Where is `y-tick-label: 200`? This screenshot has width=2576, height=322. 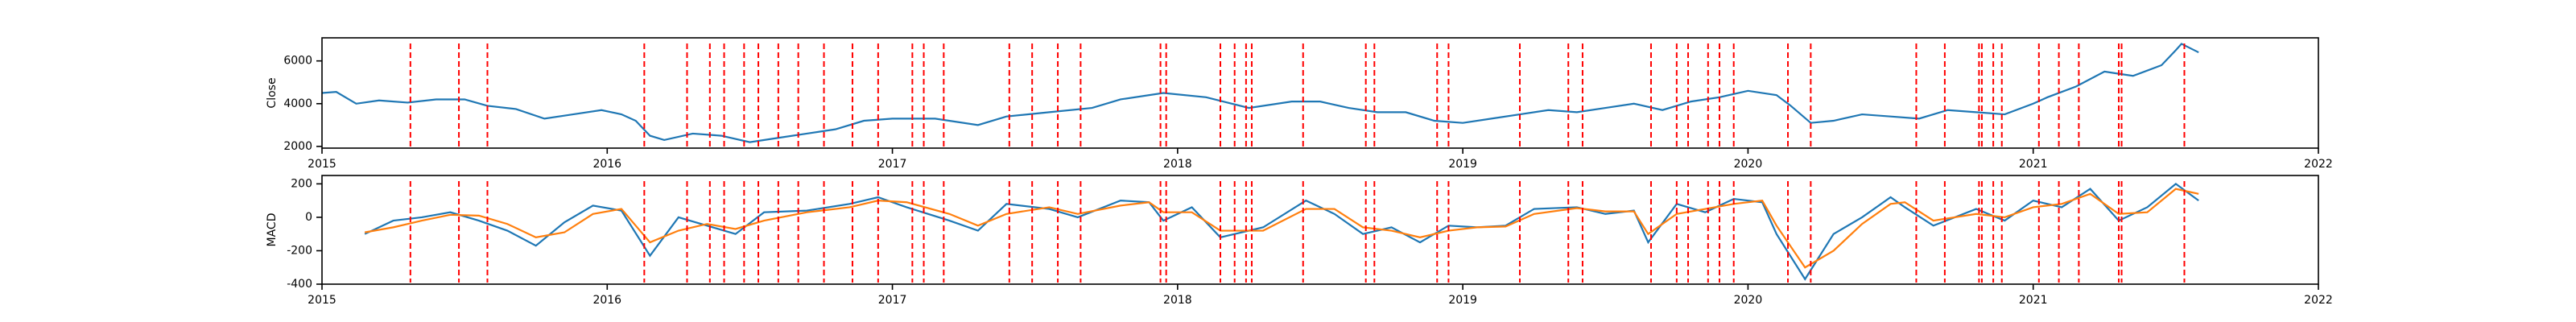
y-tick-label: 200 is located at coordinates (301, 183).